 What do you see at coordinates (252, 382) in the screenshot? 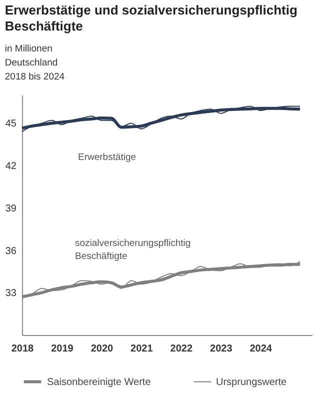
I see `legend-label: Ursprungswerte` at bounding box center [252, 382].